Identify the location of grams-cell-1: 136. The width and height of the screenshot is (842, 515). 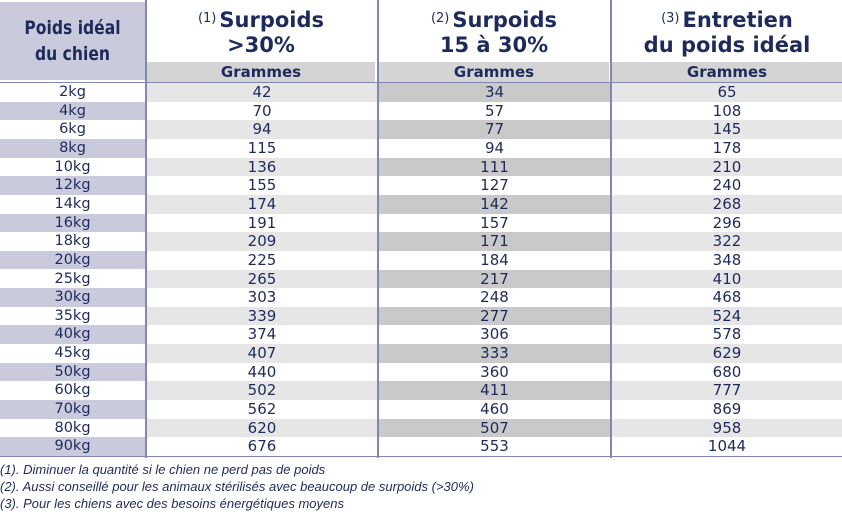
(262, 167).